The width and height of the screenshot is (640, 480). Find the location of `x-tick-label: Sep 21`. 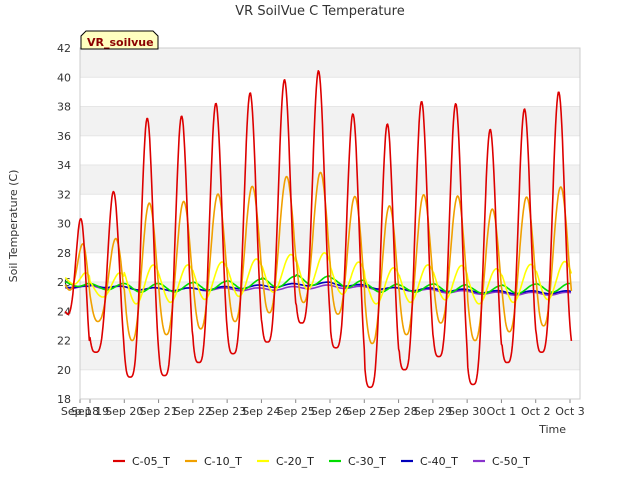

x-tick-label: Sep 21 is located at coordinates (158, 411).